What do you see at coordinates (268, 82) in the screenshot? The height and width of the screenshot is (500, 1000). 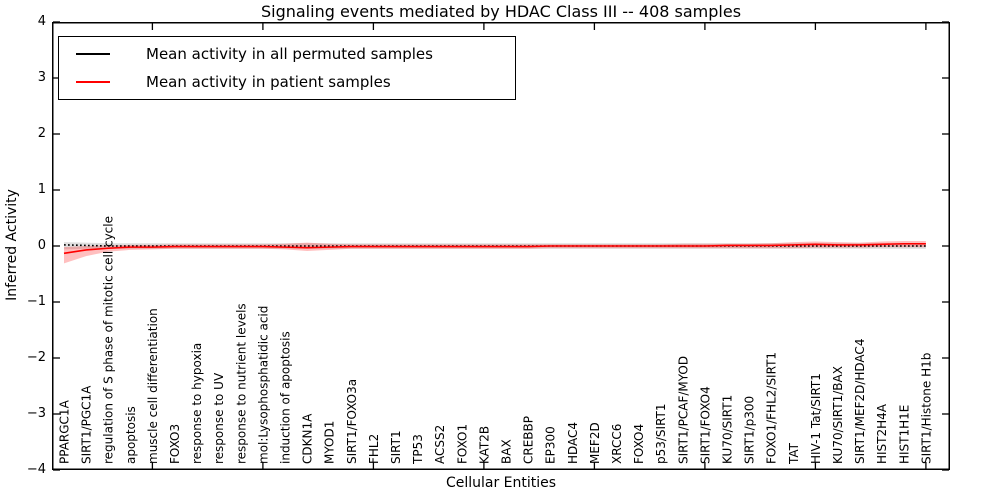 I see `legend-label: Mean activity in patient samples` at bounding box center [268, 82].